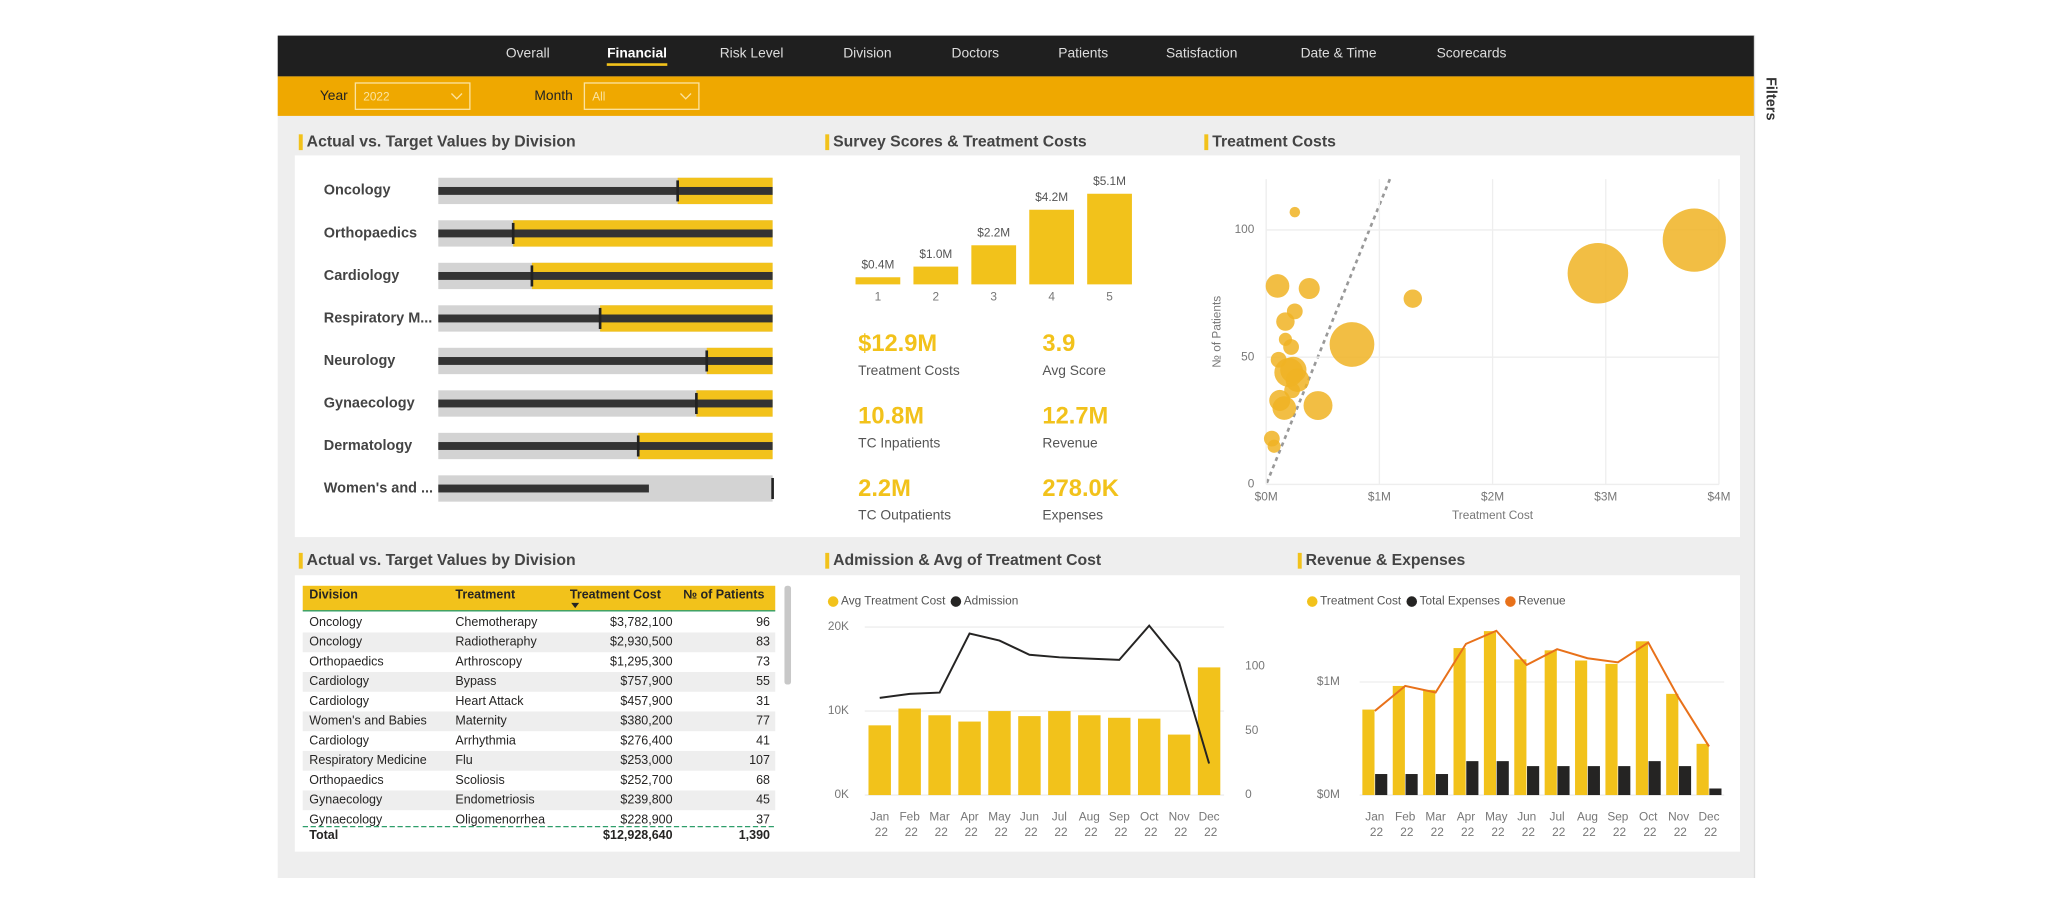  I want to click on table-cell: 68, so click(763, 780).